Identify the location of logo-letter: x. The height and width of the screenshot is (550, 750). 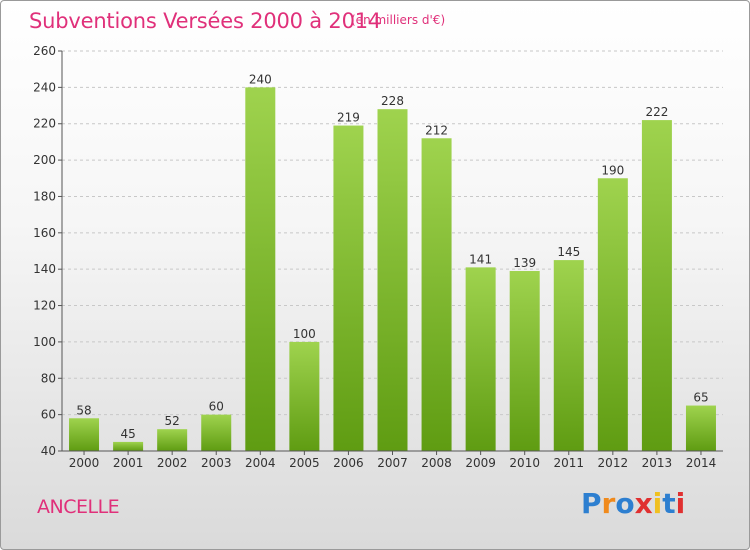
(643, 503).